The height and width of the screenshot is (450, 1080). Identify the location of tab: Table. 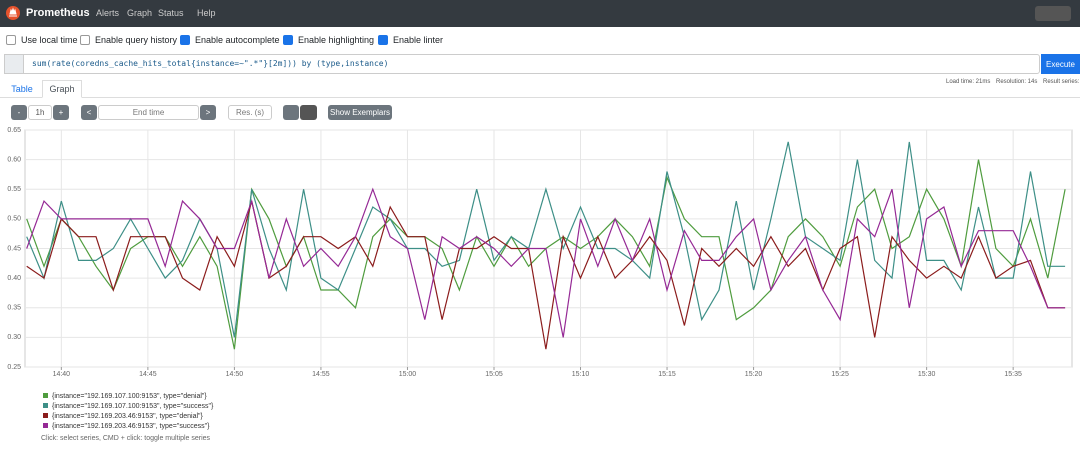
(22, 88).